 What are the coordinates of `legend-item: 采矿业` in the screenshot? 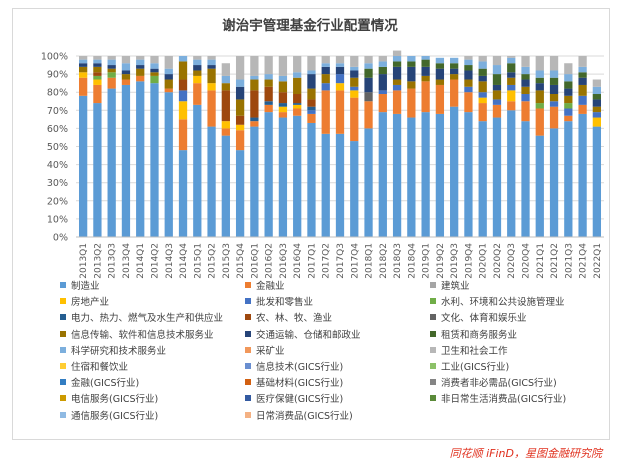 It's located at (265, 352).